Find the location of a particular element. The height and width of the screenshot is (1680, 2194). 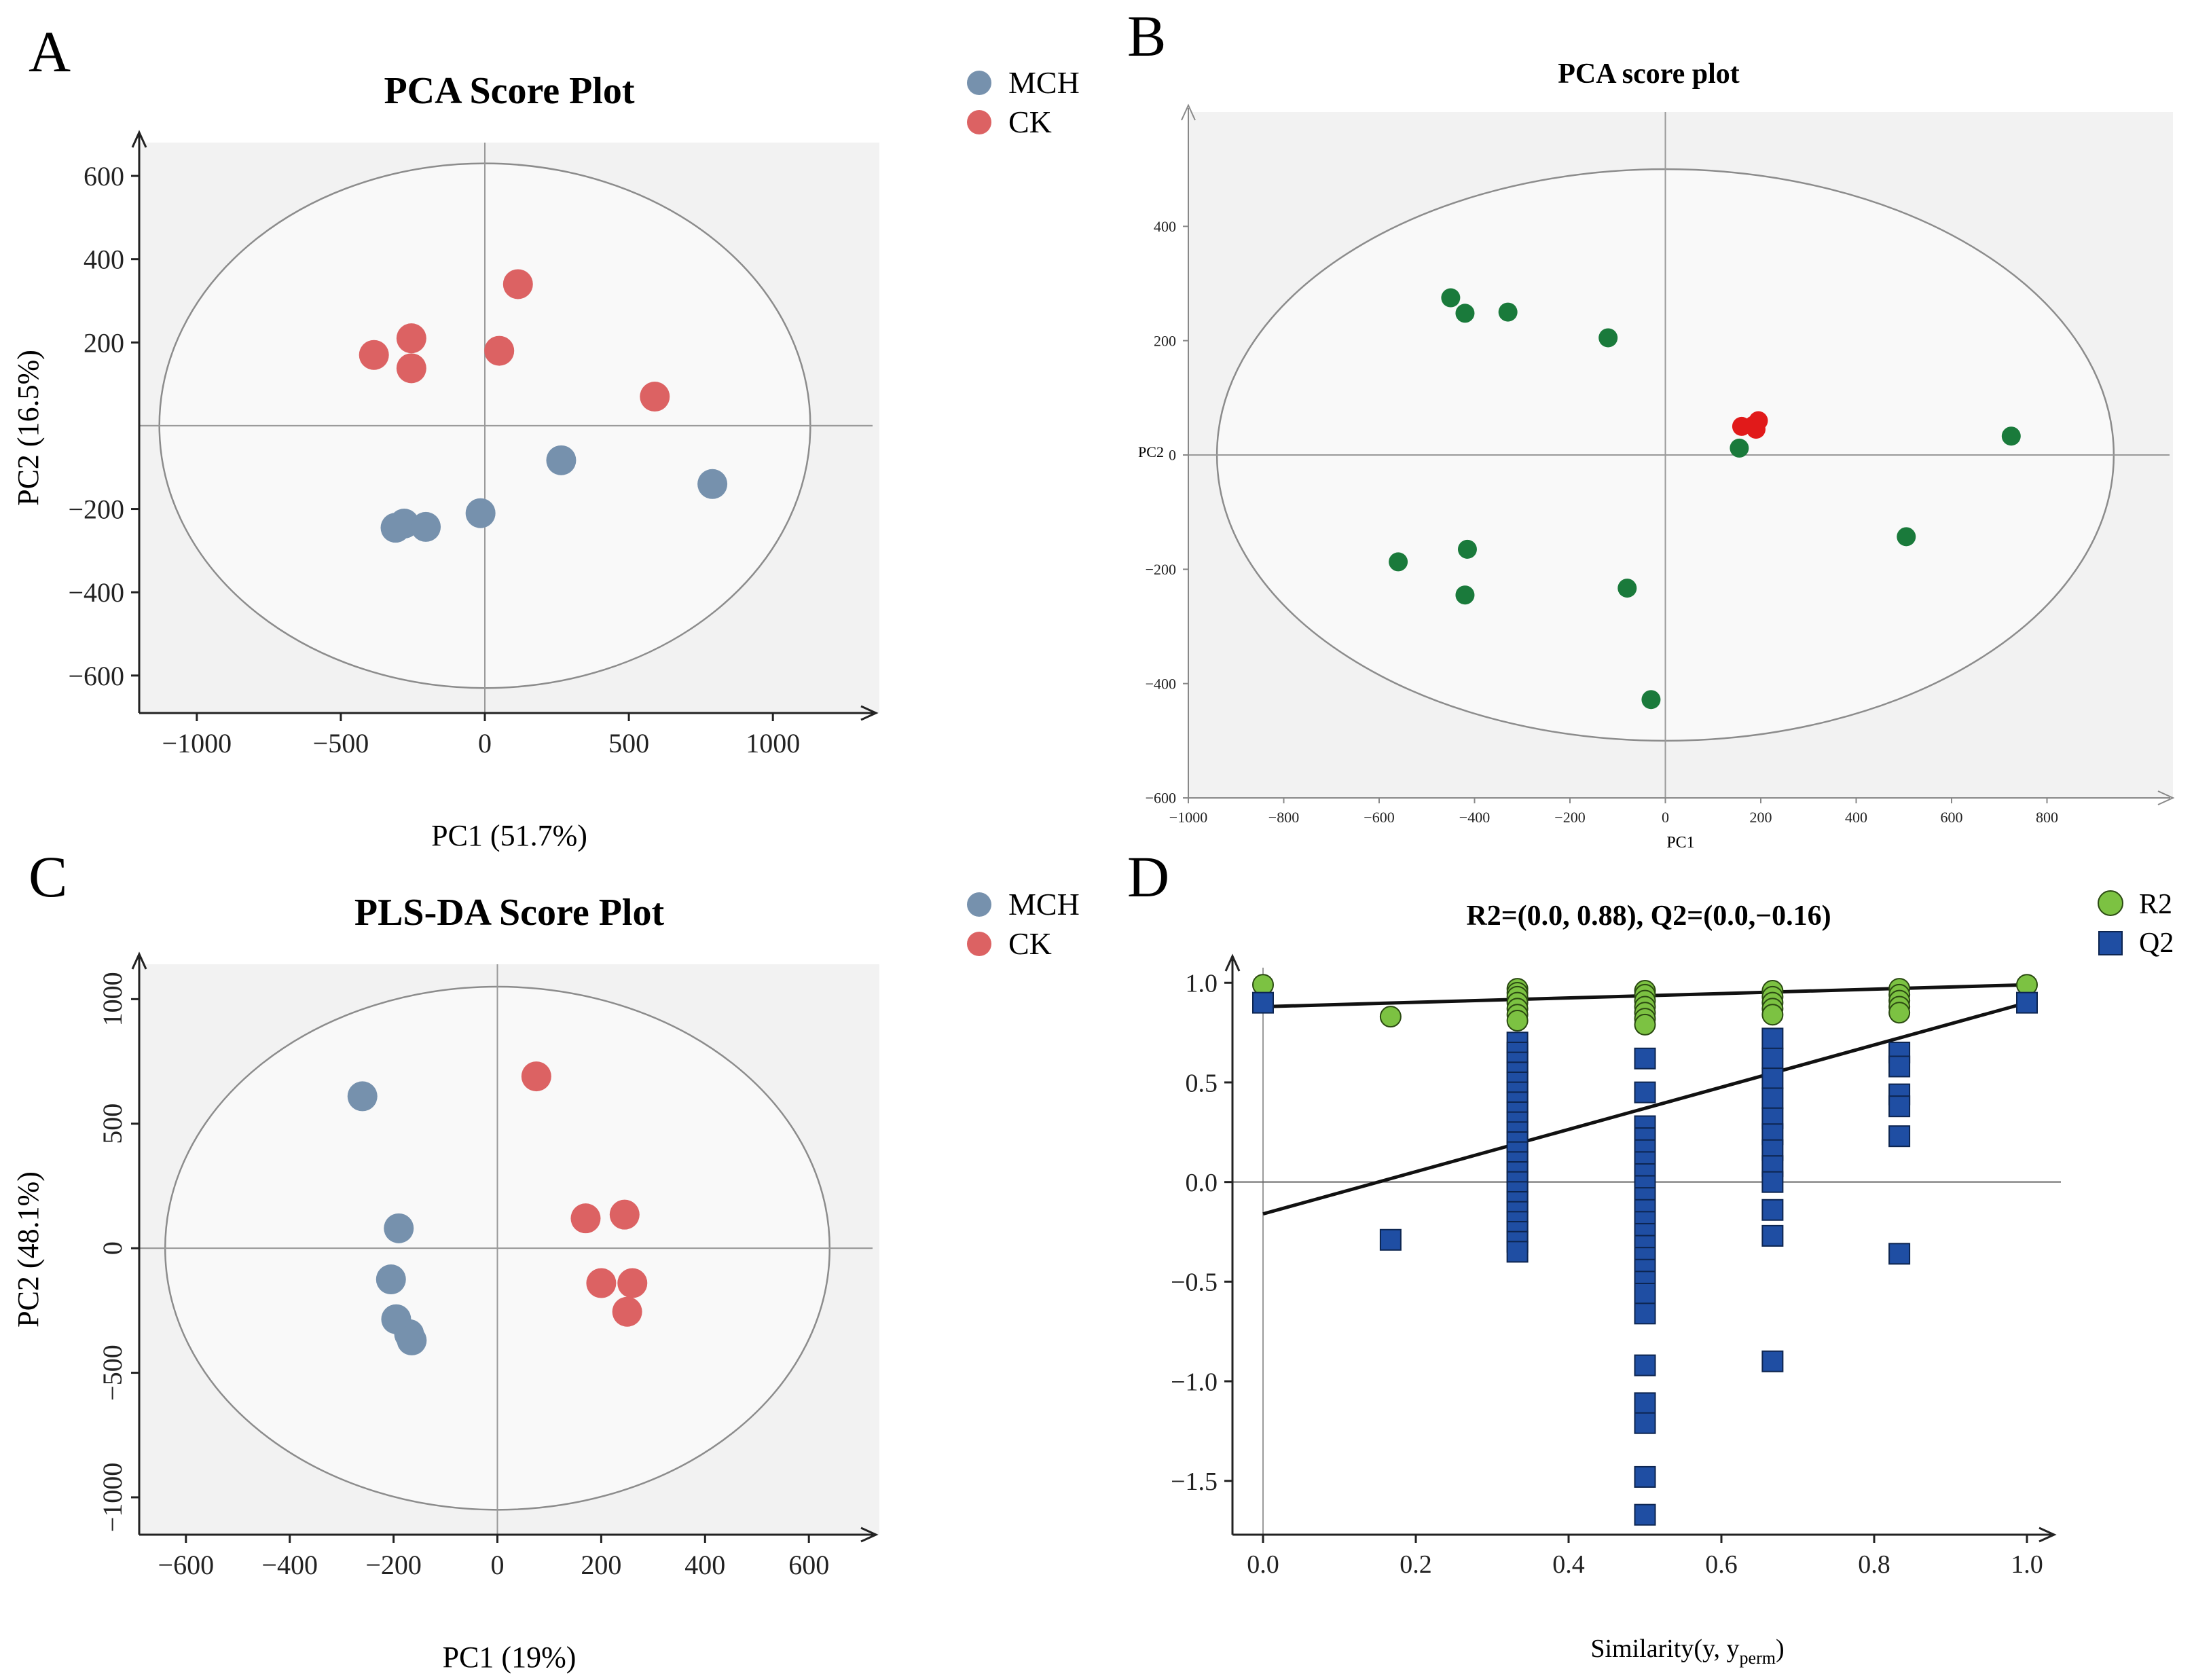

x-axis-label-main: Similarity(y, y is located at coordinates (1664, 1649).